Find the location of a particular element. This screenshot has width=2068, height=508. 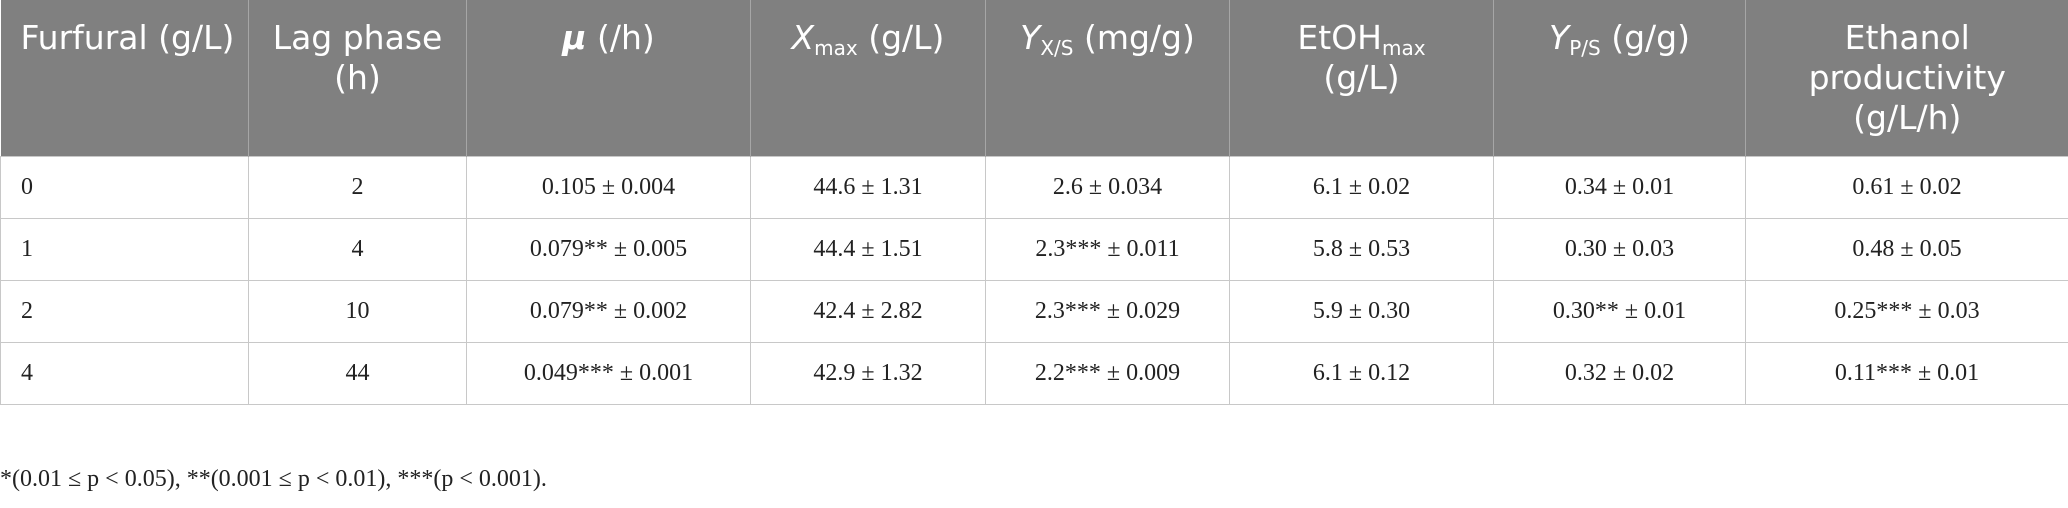

table-cell: 42.9 ± 1.32 is located at coordinates (868, 373).